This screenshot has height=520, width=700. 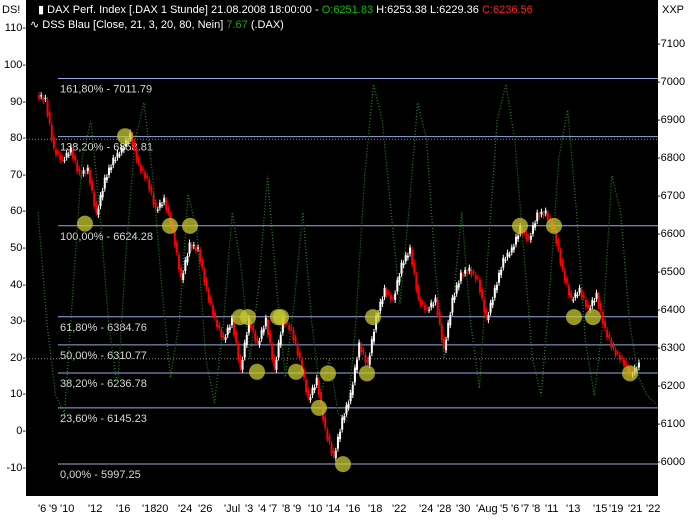 I want to click on x-tick-label: '30, so click(x=463, y=509).